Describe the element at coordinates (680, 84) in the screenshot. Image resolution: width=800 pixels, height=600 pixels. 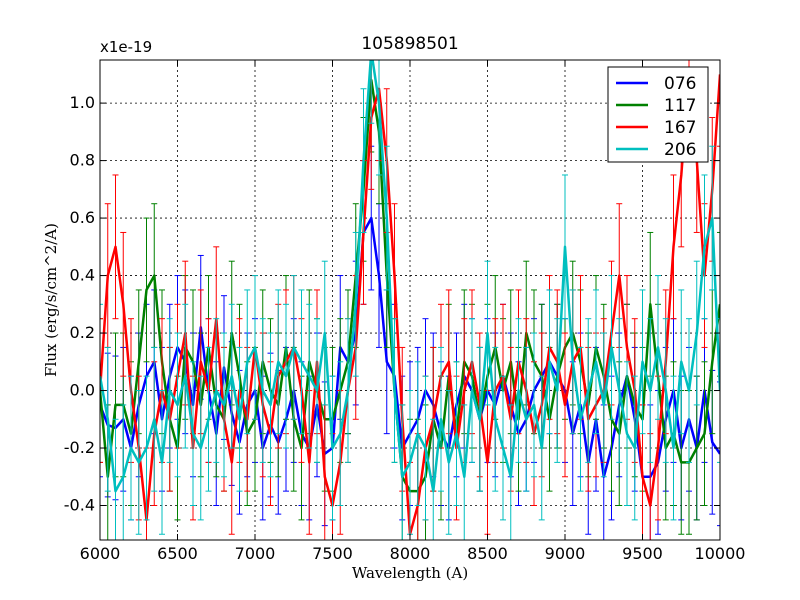
I see `legend-label-076: 076` at that location.